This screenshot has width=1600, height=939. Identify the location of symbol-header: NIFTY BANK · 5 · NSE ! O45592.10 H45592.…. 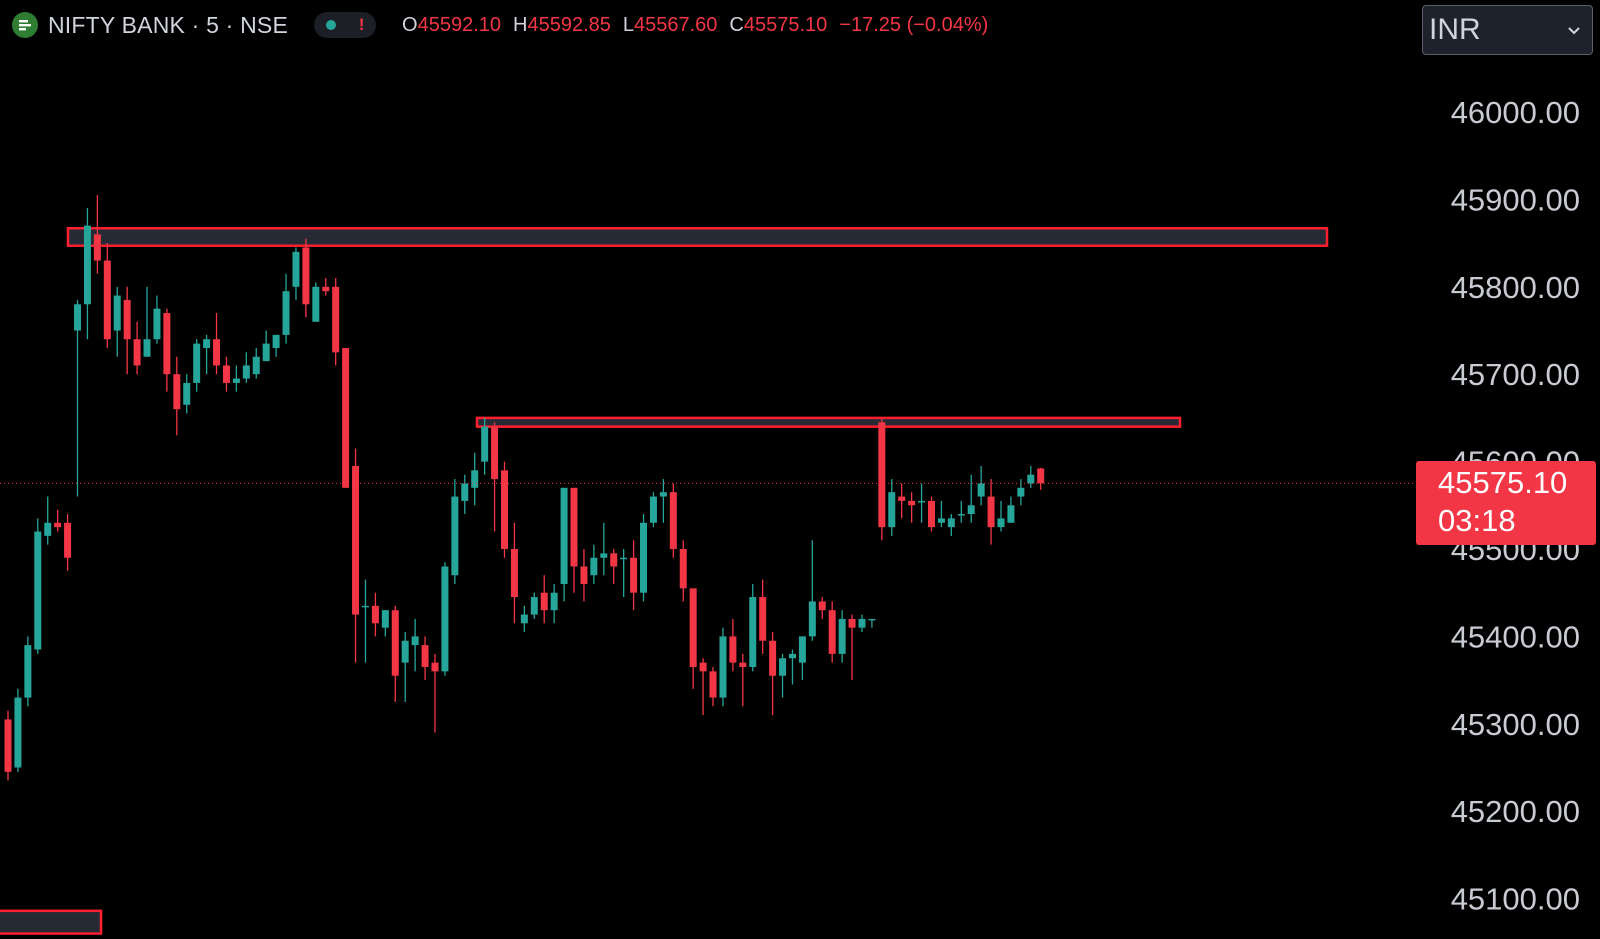
(500, 25).